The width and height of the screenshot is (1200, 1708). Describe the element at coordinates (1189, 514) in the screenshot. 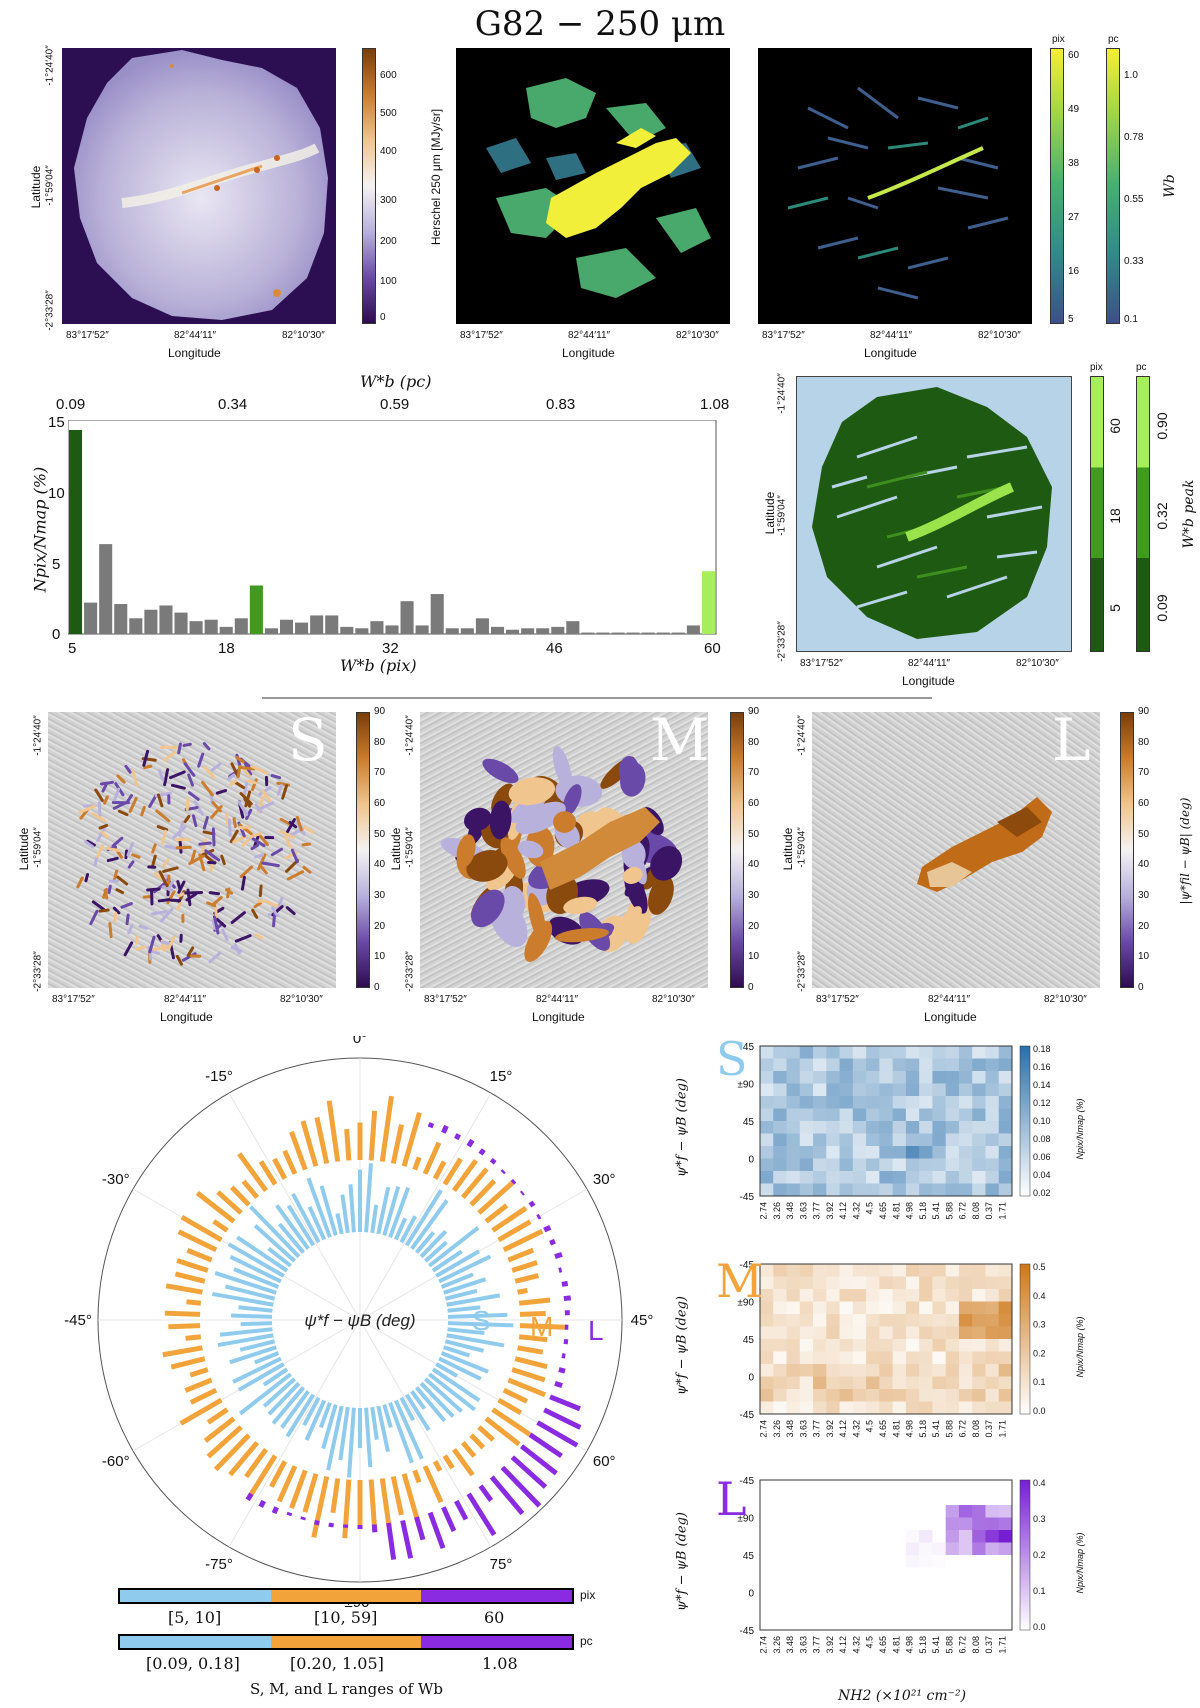

I see `peak-colorbar-label: W*b peak` at that location.